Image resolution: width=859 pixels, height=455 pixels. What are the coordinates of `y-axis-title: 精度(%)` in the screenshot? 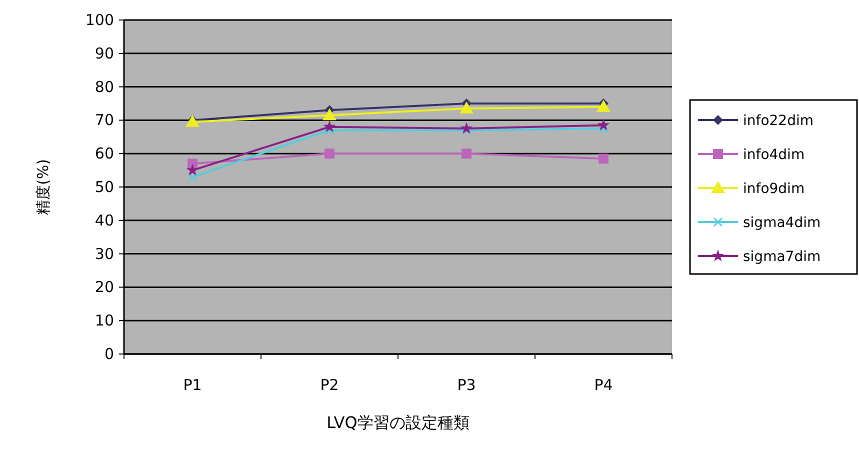 It's located at (43, 187).